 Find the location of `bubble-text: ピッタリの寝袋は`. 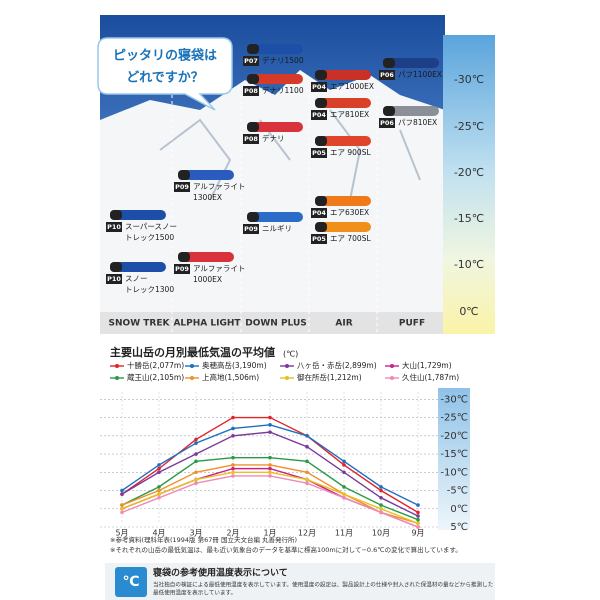

bubble-text: ピッタリの寝袋は is located at coordinates (165, 56).